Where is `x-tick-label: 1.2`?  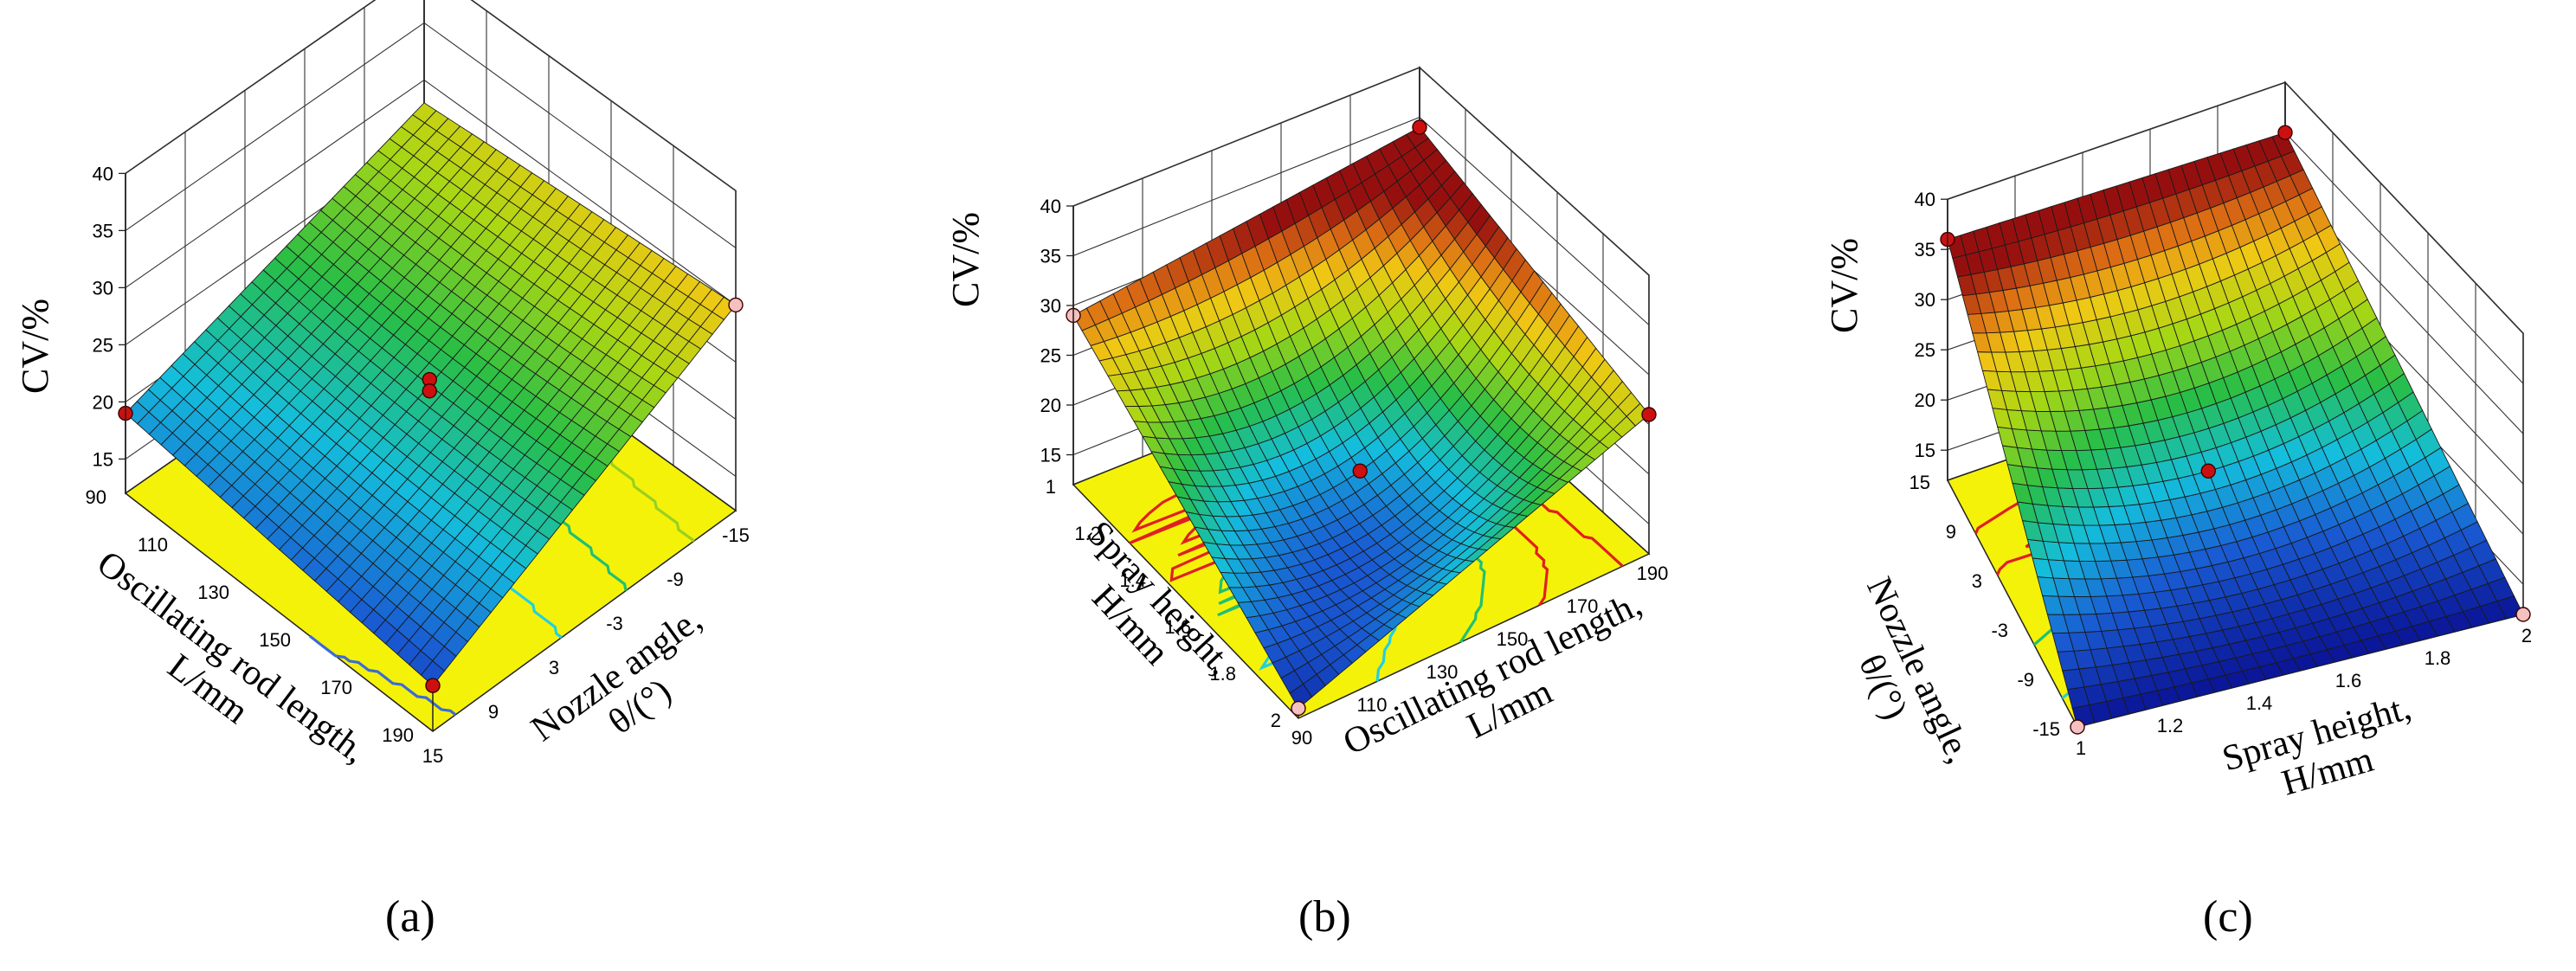
x-tick-label: 1.2 is located at coordinates (1087, 534).